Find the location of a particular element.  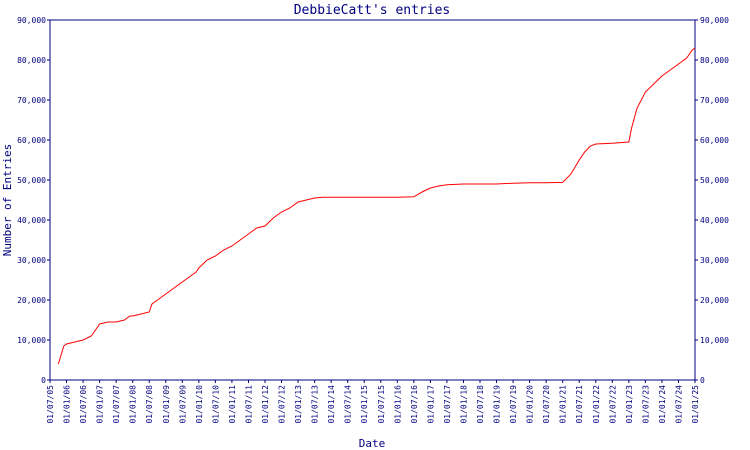

x-tick-label: 01/07/07 is located at coordinates (116, 404).